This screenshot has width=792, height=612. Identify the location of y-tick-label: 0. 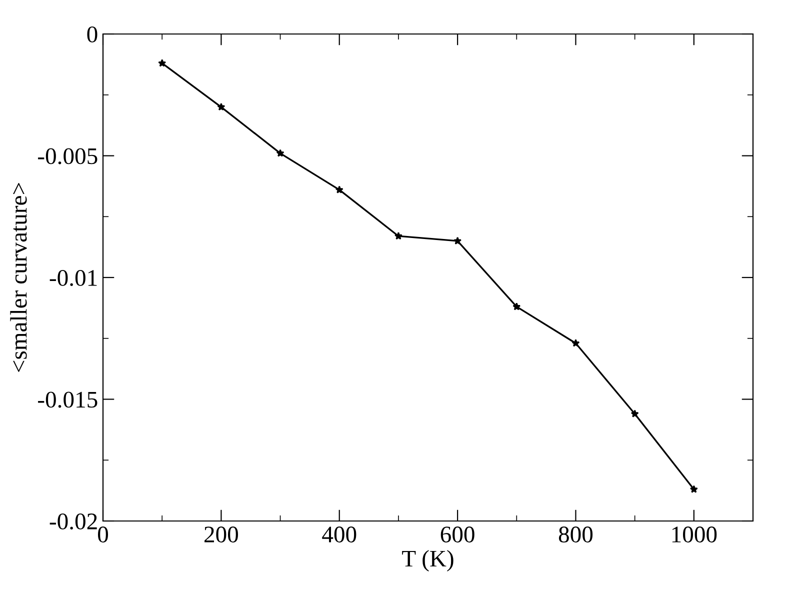
(92, 34).